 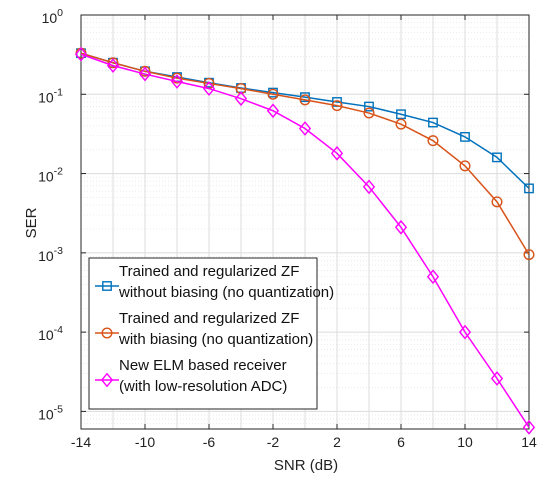 I want to click on y-tick-label: 10⁻³, so click(x=50, y=254).